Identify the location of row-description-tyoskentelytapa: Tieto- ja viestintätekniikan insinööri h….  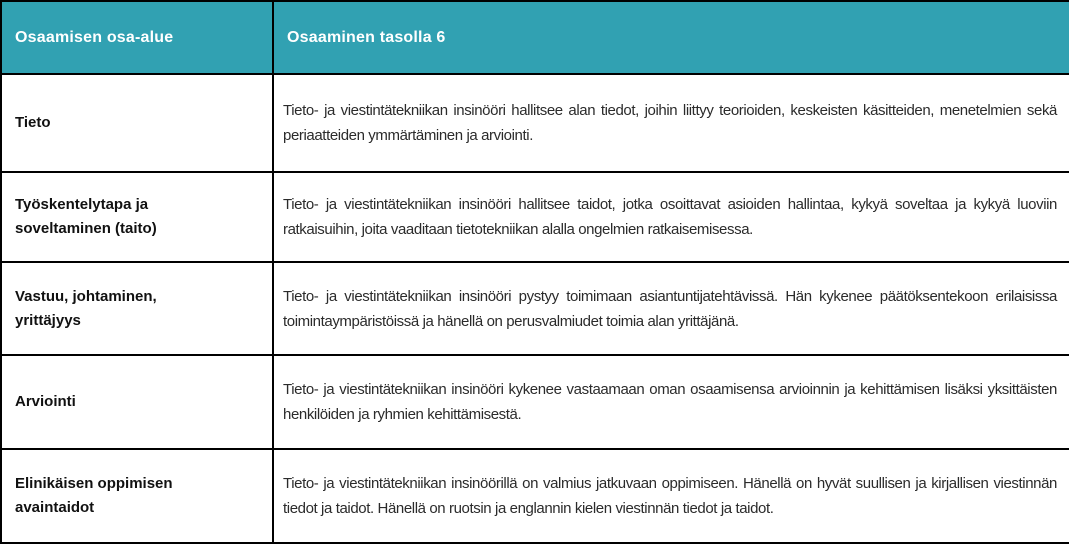
(670, 217).